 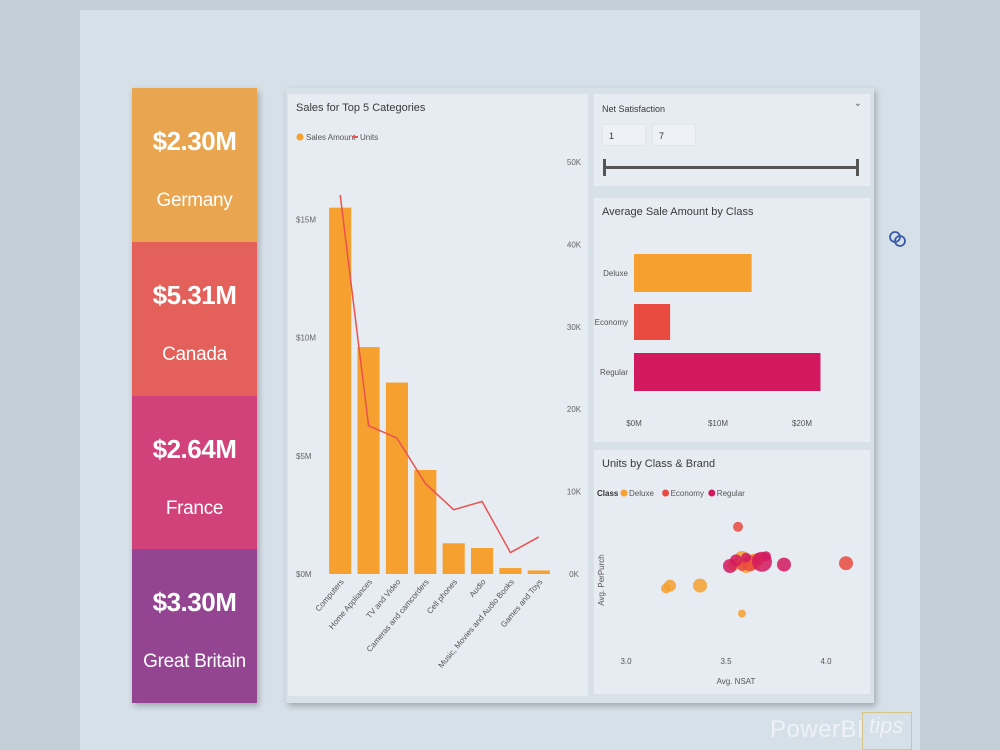 I want to click on avg-sale-chart: Deluxe Economy Regular $0M $10M $20M, so click(x=708, y=341).